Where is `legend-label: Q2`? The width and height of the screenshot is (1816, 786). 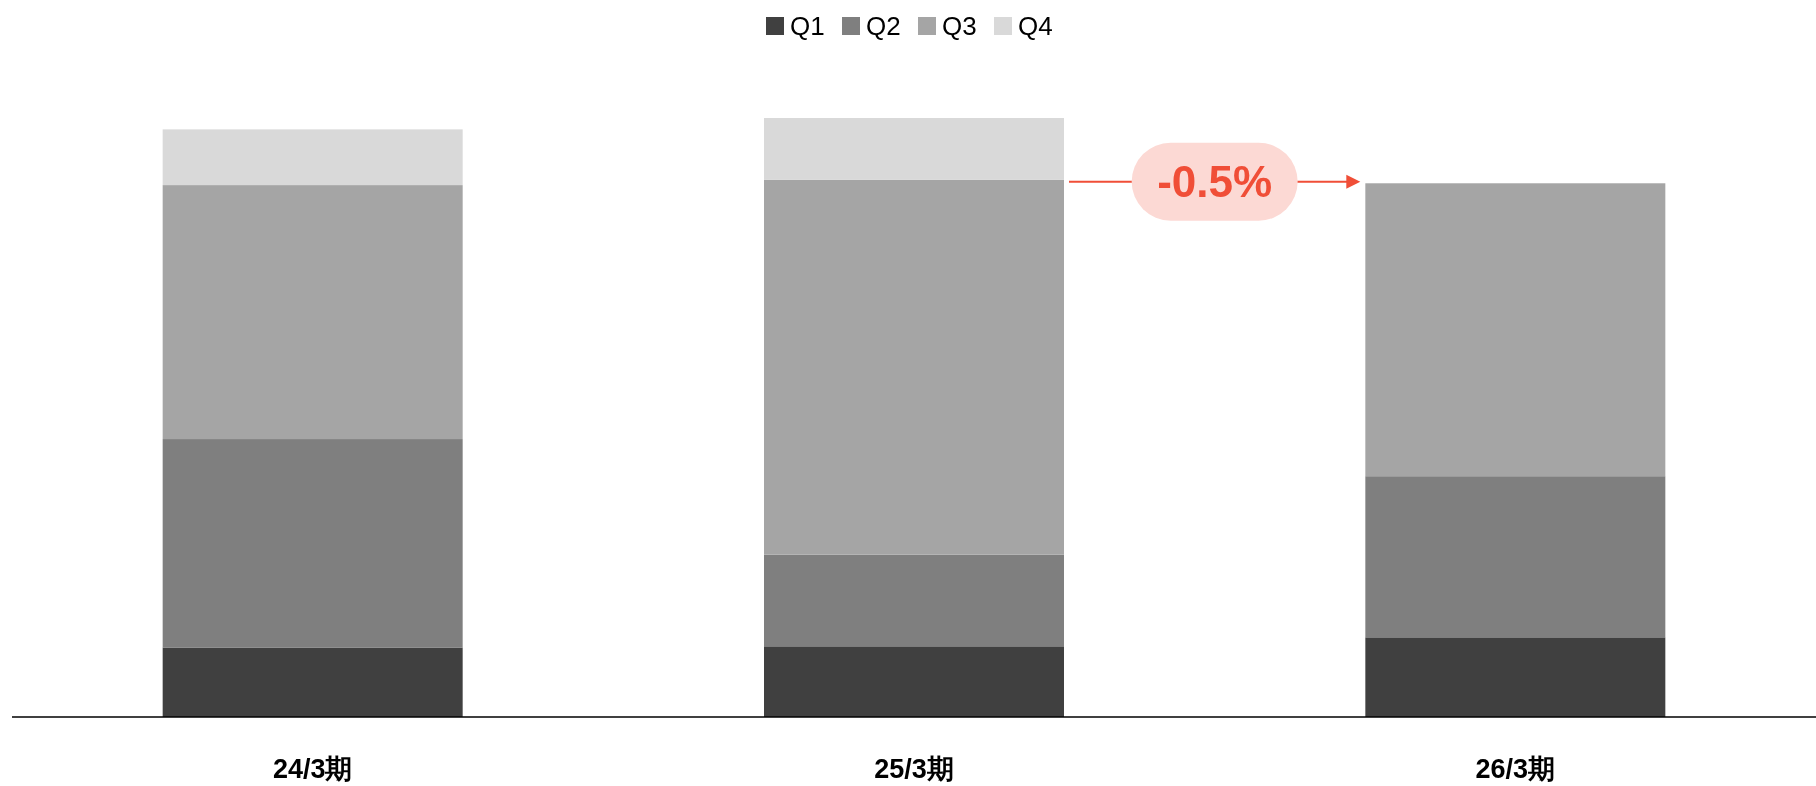
legend-label: Q2 is located at coordinates (883, 26).